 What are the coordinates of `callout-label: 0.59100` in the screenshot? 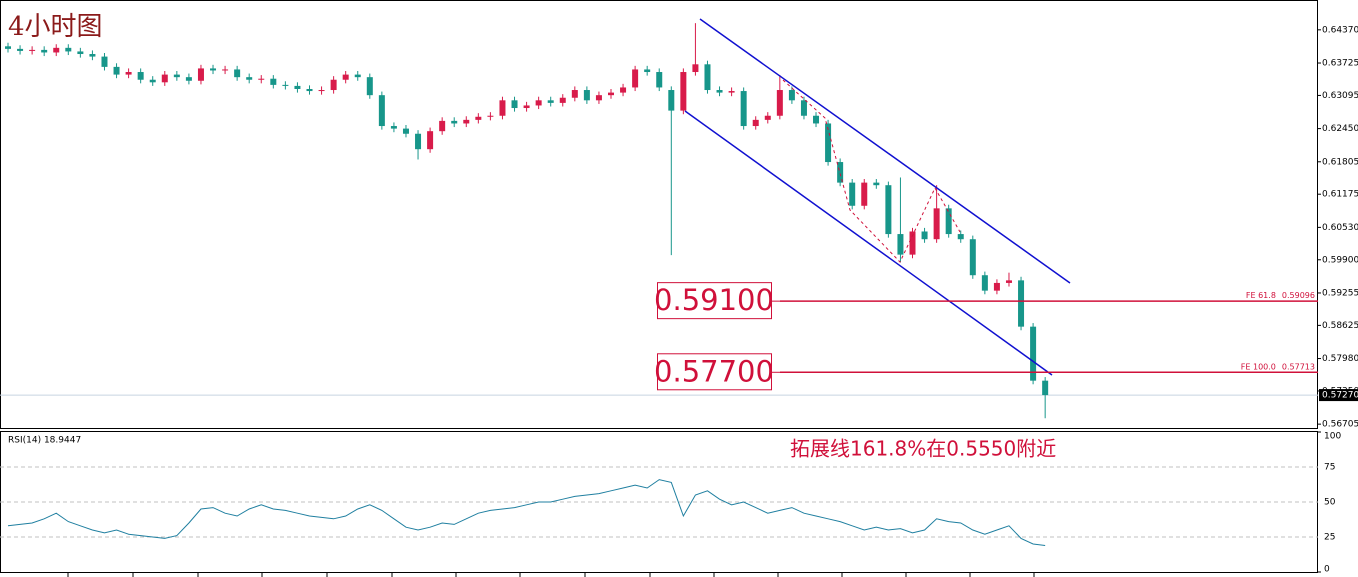 It's located at (714, 300).